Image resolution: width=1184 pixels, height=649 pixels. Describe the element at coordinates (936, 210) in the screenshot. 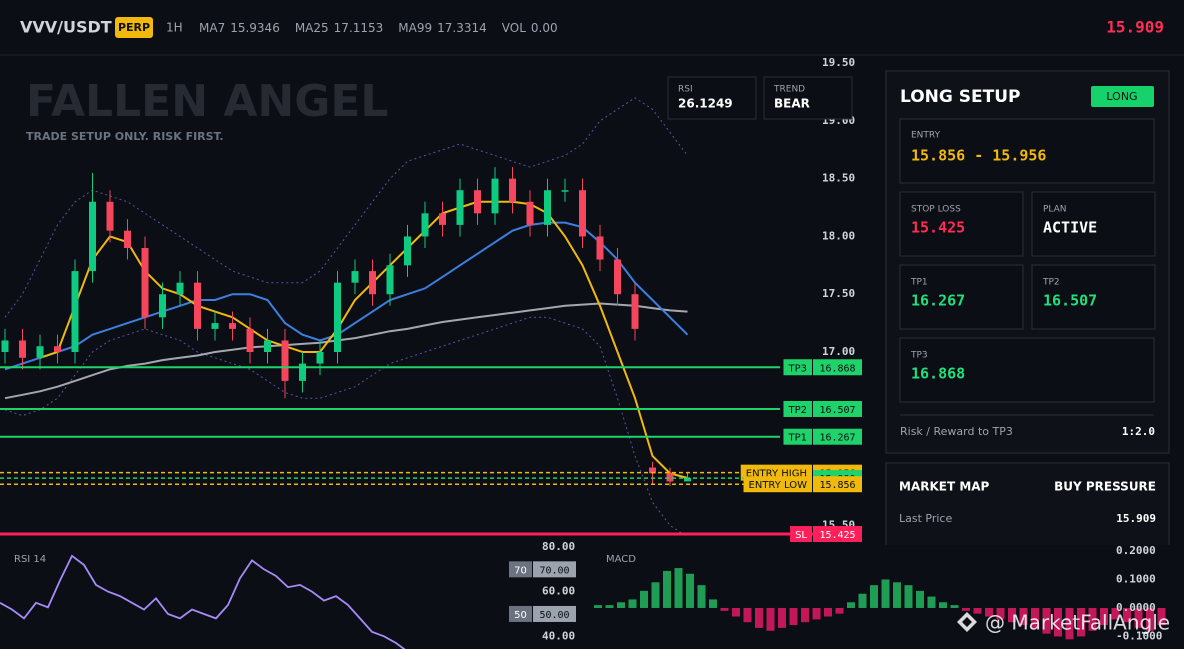

I see `card-label: STOP LOSS` at that location.